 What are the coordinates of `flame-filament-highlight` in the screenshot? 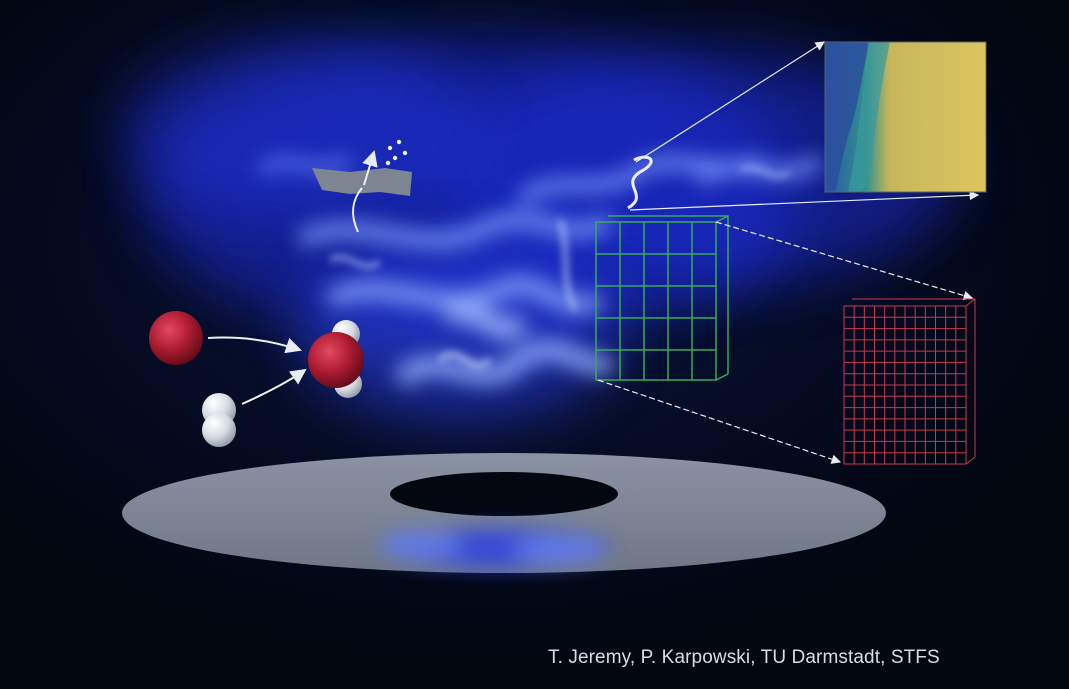 It's located at (640, 182).